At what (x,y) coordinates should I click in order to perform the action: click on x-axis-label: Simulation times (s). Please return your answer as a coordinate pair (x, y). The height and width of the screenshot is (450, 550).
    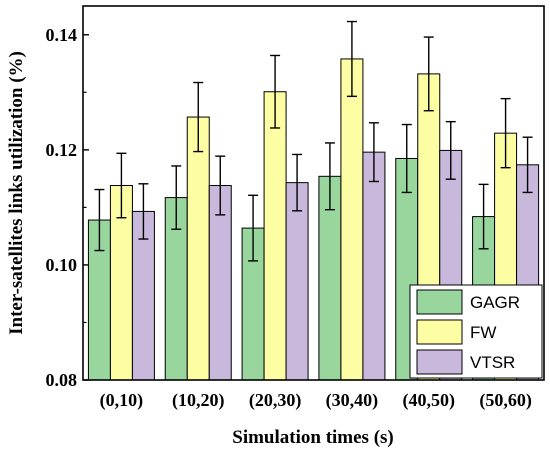
    Looking at the image, I should click on (313, 437).